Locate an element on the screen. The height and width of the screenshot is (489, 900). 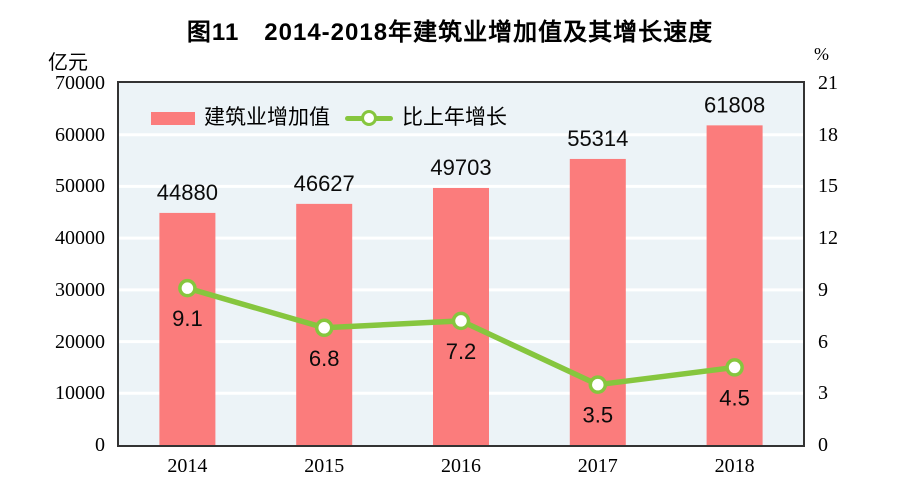
x-axis-label-2017: 2017 is located at coordinates (597, 466).